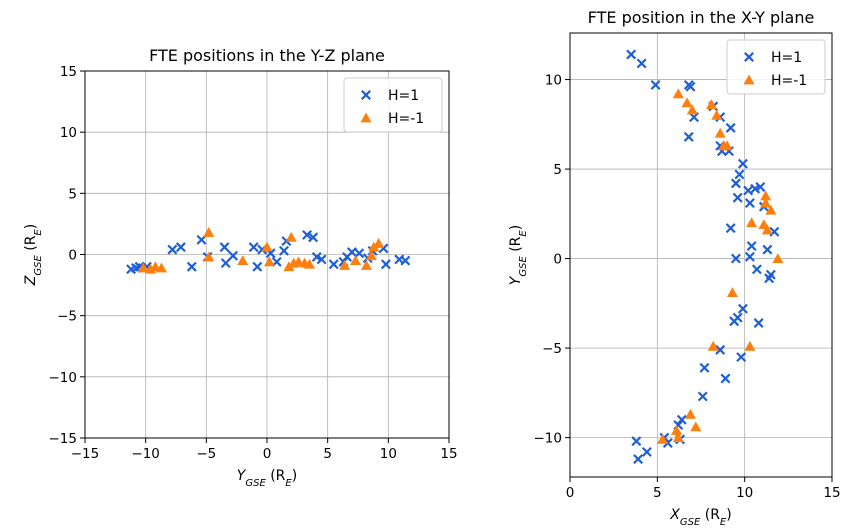 This screenshot has width=851, height=531. Describe the element at coordinates (206, 454) in the screenshot. I see `x-tick-label: −5` at that location.